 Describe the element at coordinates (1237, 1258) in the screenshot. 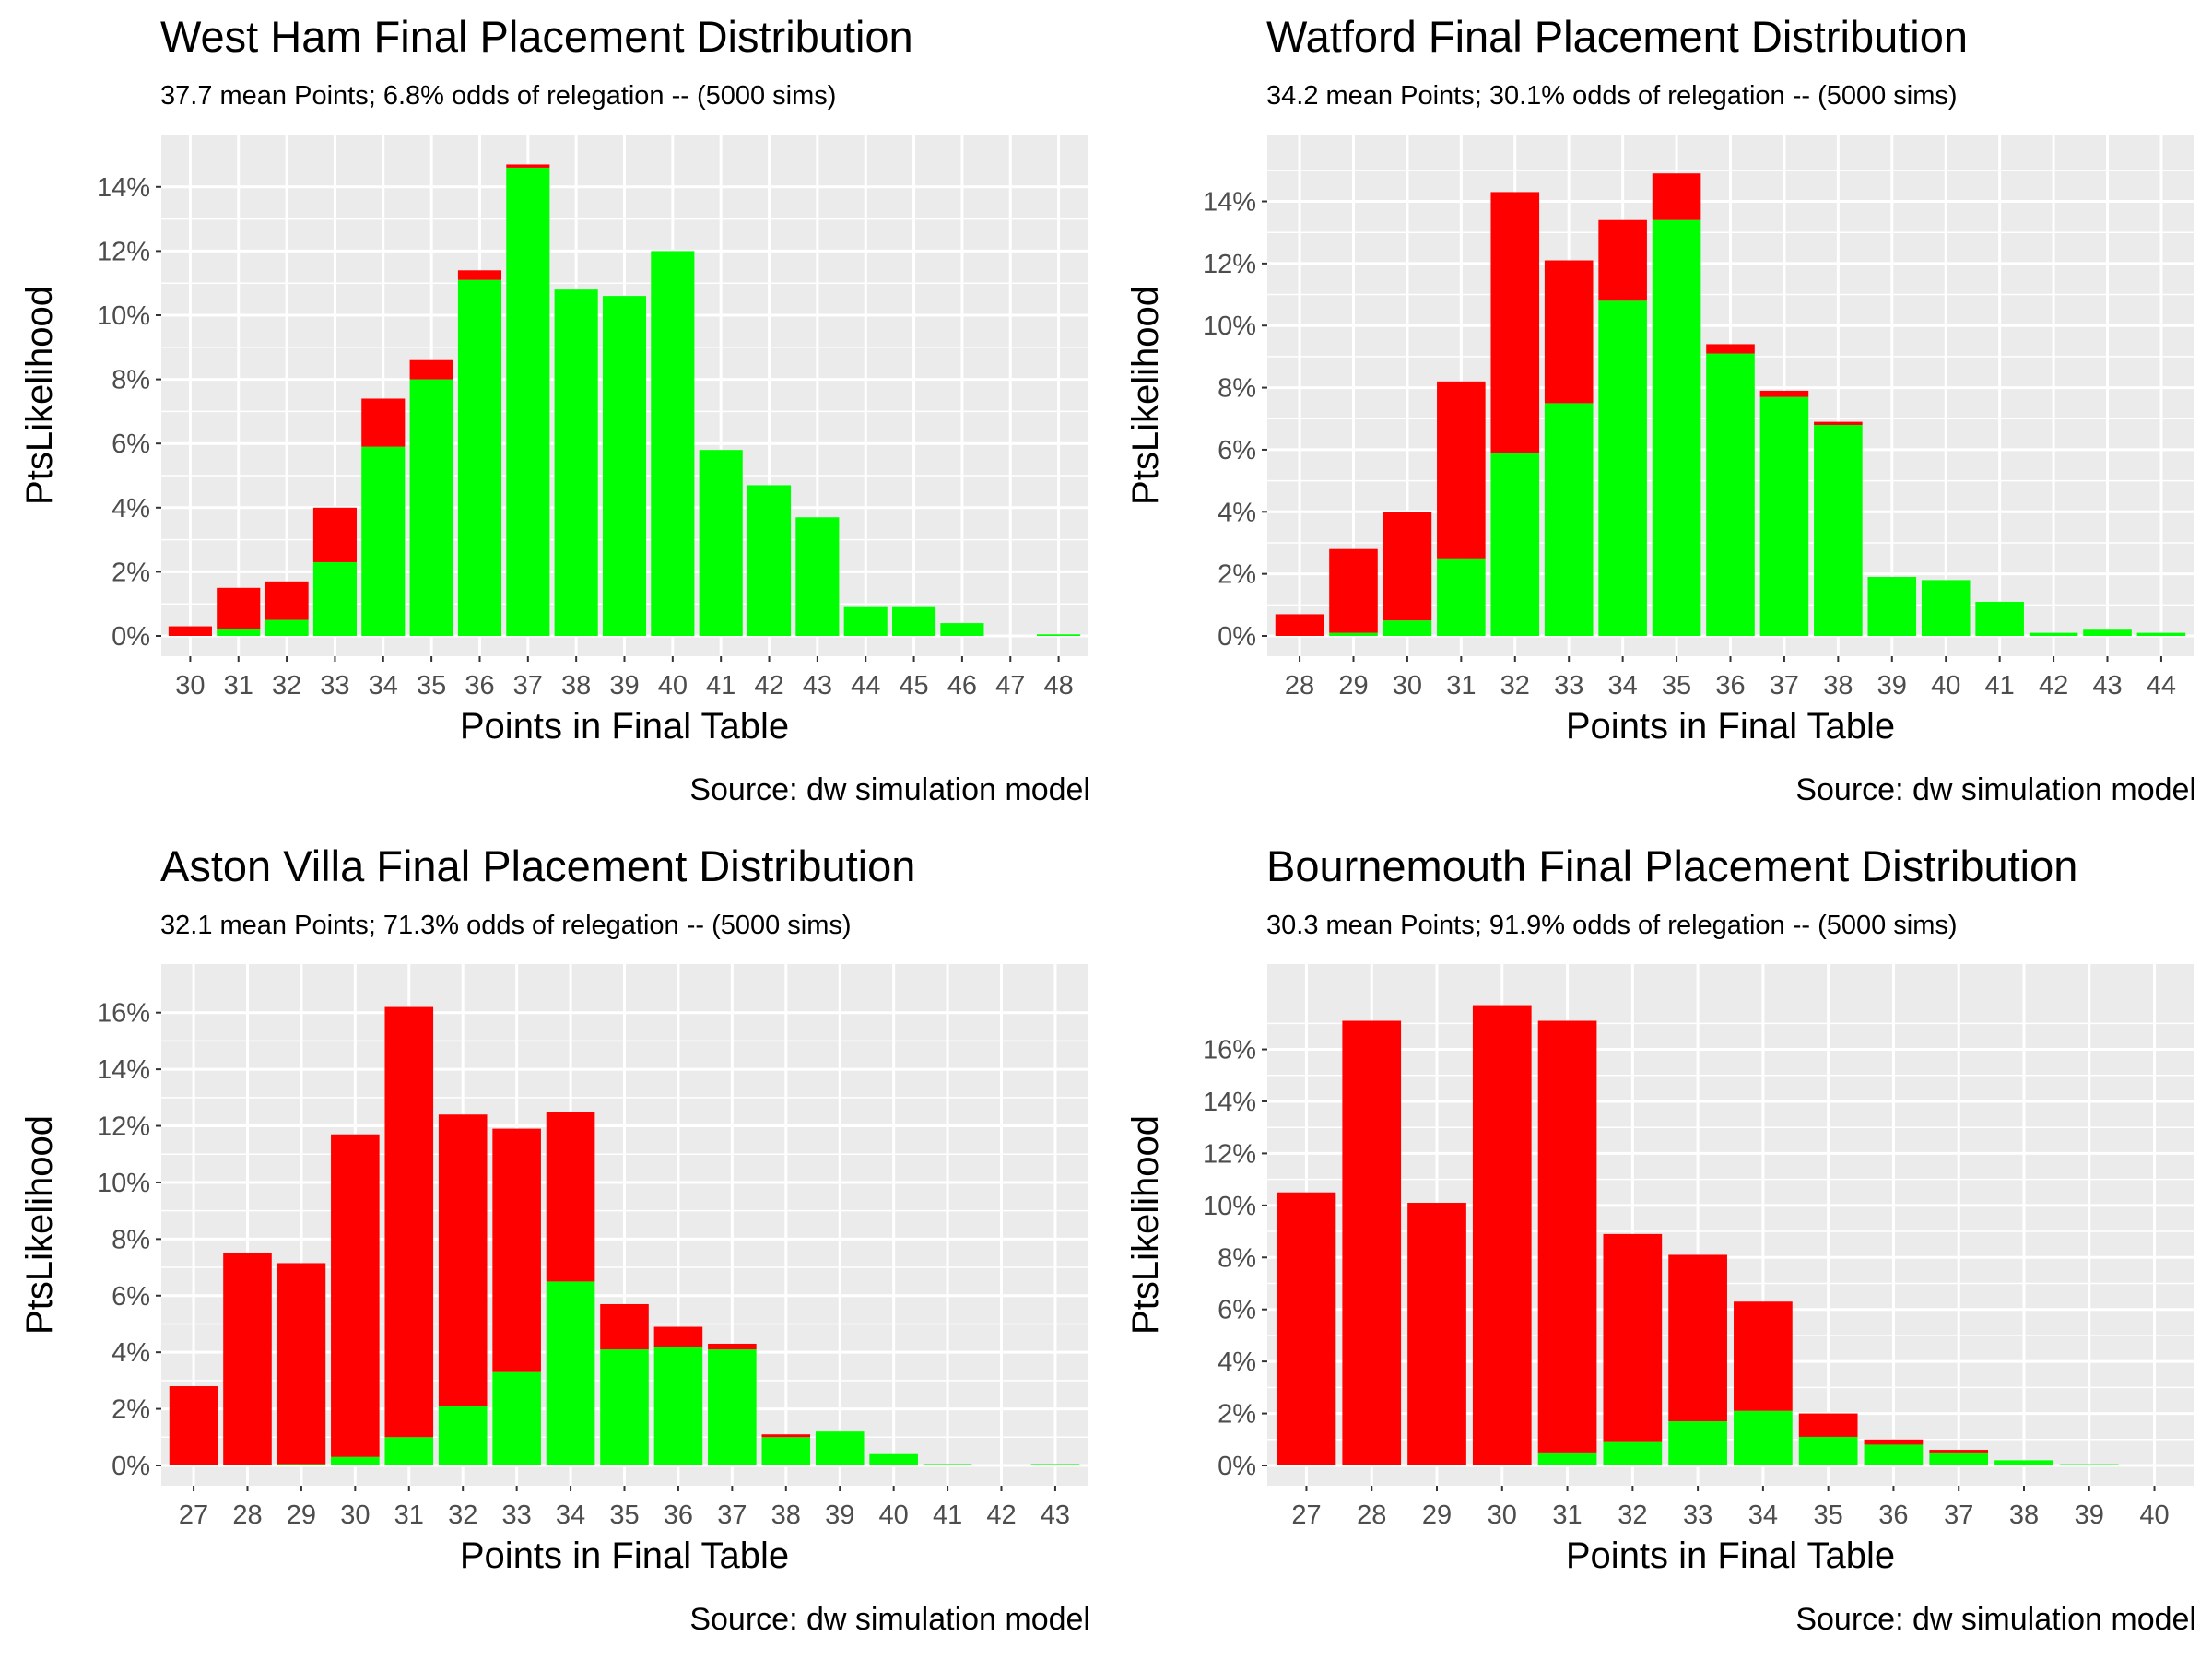

I see `y-tick-label: 8%` at that location.